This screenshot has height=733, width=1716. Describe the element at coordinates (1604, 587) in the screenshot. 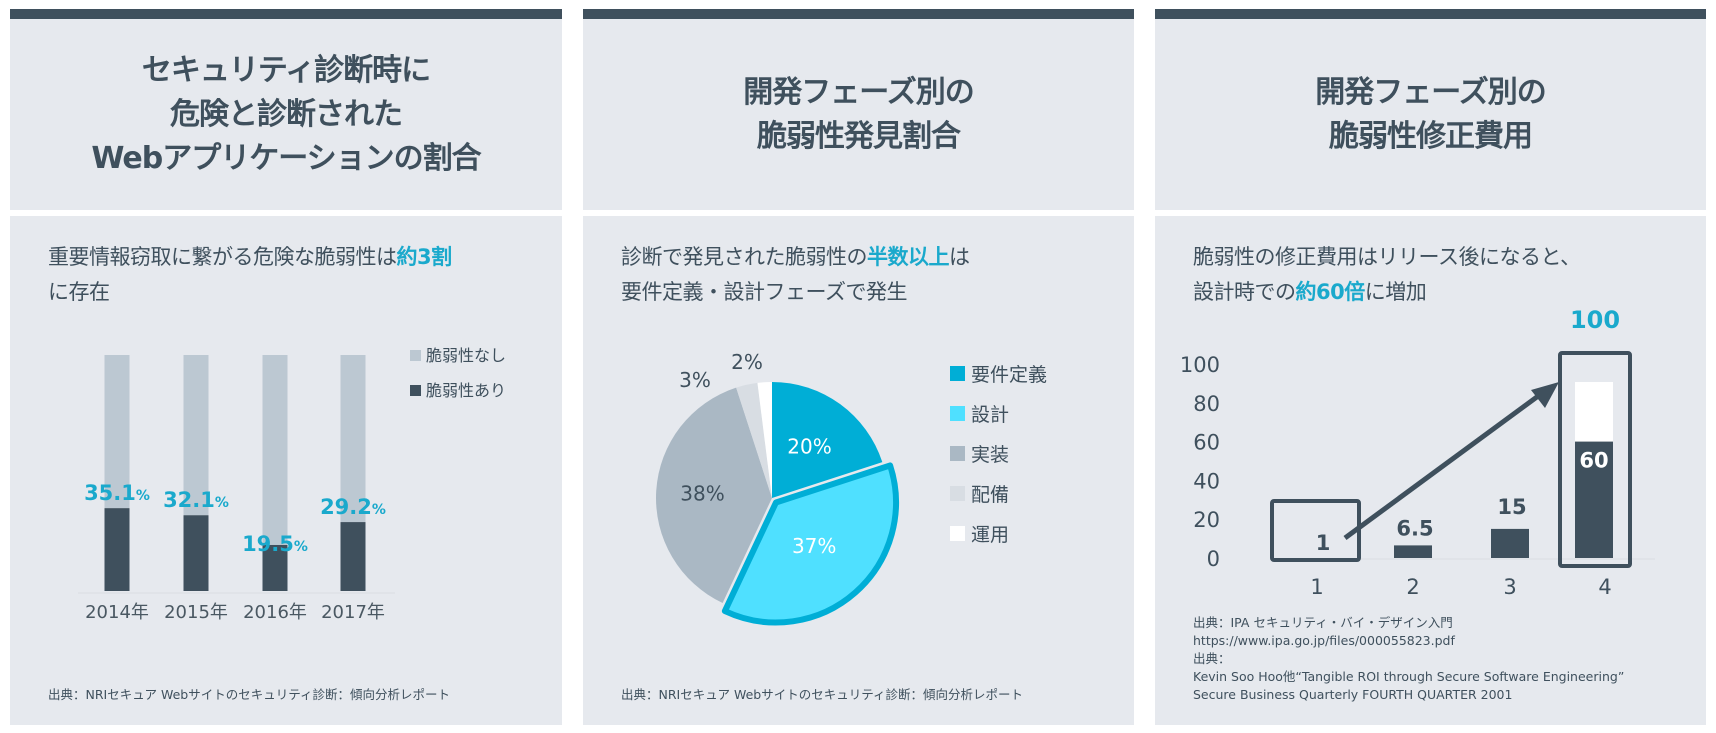

I see `x-tick-label: 4` at that location.